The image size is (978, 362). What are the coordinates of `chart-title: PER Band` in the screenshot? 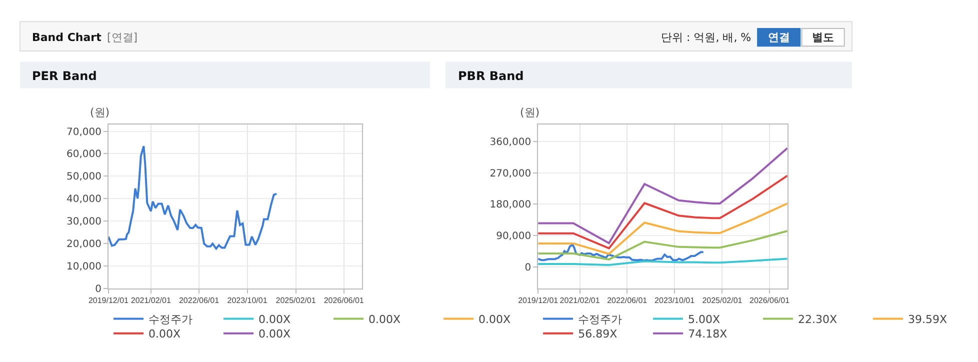 It's located at (64, 76).